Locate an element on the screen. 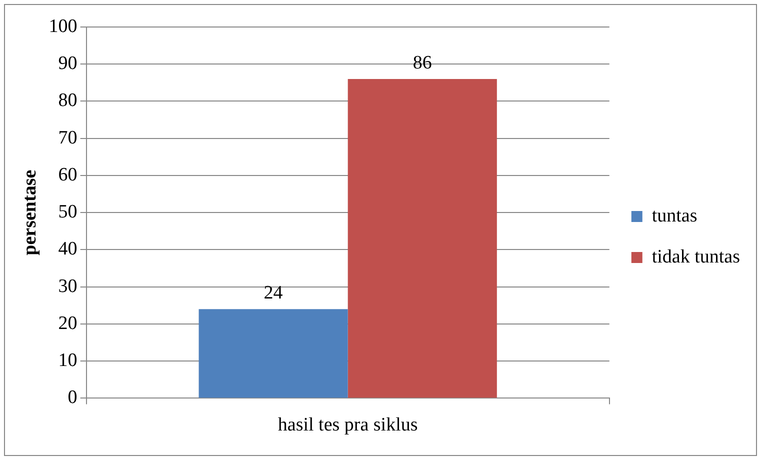 The height and width of the screenshot is (460, 761). y-tick-label: 30 is located at coordinates (68, 286).